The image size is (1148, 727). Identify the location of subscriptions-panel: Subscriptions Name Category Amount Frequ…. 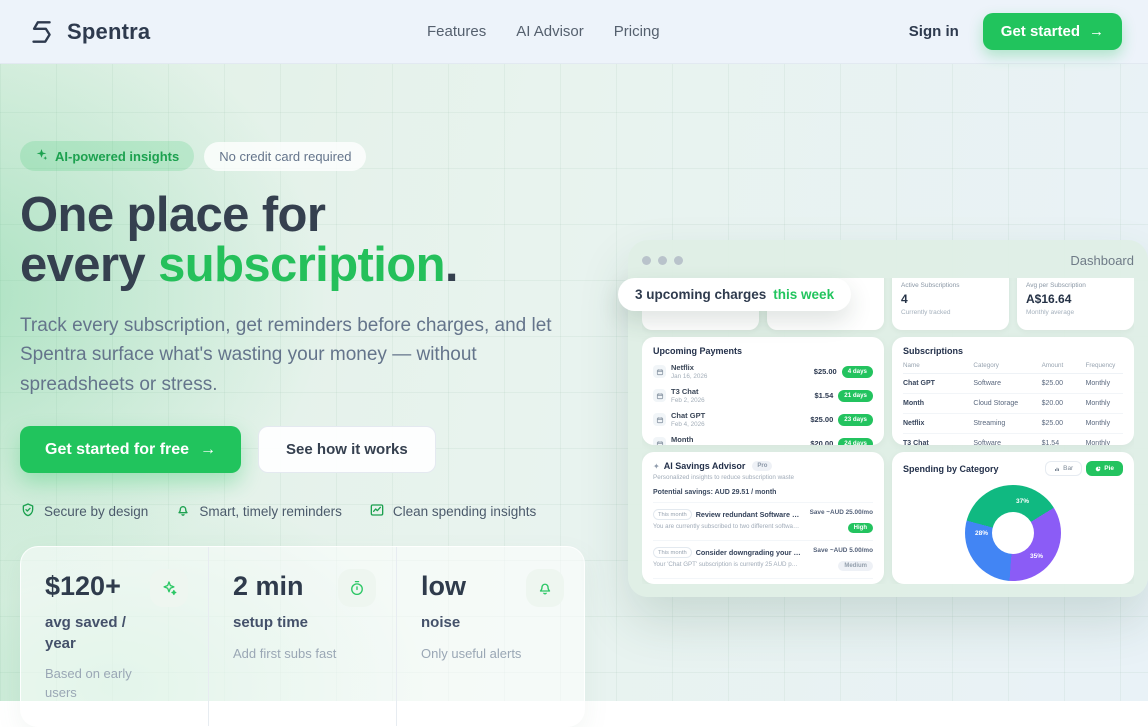
(1013, 391).